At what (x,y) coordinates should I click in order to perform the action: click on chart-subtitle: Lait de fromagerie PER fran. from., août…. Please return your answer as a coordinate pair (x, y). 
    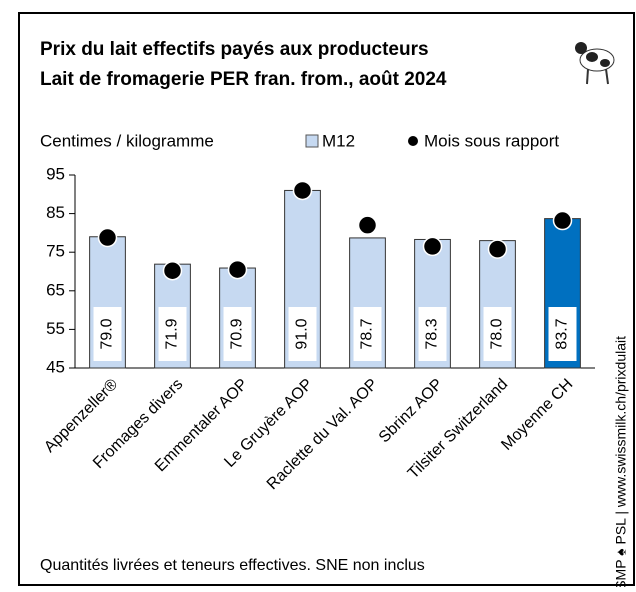
    Looking at the image, I should click on (243, 79).